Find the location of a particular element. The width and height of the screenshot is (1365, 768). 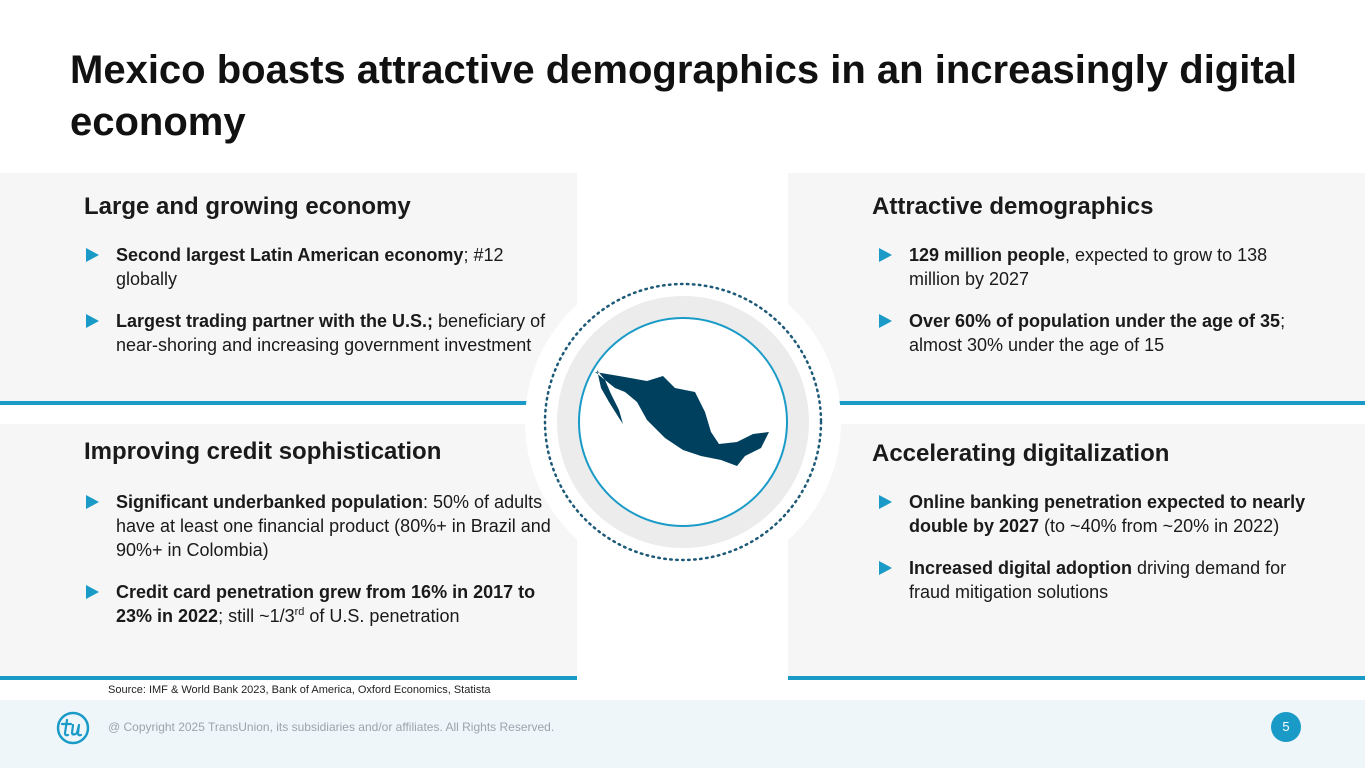

panel-heading: Attractive demographics is located at coordinates (1013, 206).